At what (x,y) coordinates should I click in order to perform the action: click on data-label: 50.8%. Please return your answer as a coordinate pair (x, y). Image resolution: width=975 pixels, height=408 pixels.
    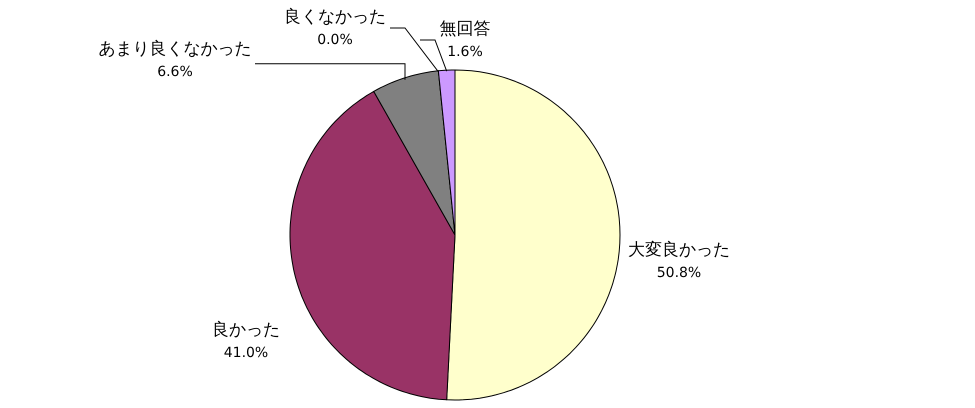
    Looking at the image, I should click on (679, 273).